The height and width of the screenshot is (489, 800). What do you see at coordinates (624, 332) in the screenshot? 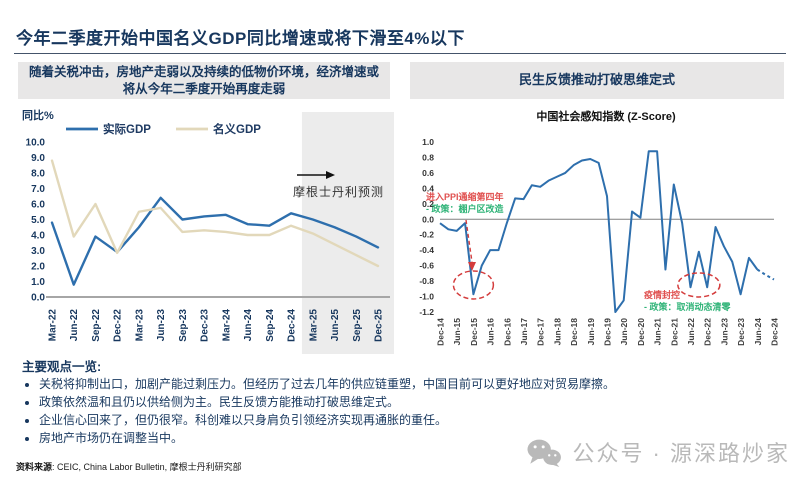
I see `x-axis-tick: Jun-20` at bounding box center [624, 332].